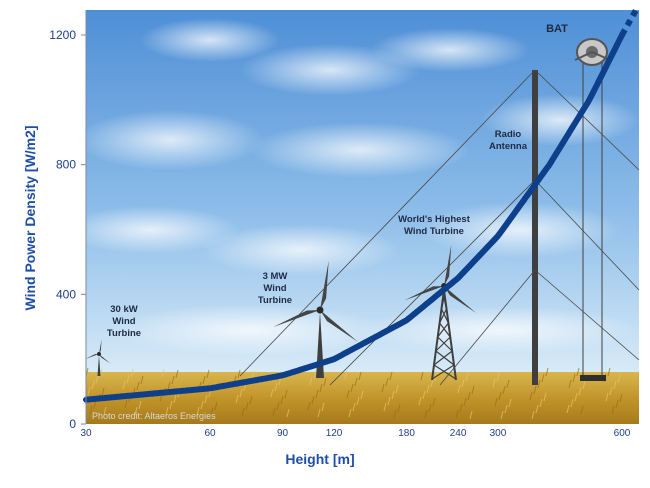 Image resolution: width=650 pixels, height=488 pixels. Describe the element at coordinates (66, 294) in the screenshot. I see `y-tick-label: 400` at that location.